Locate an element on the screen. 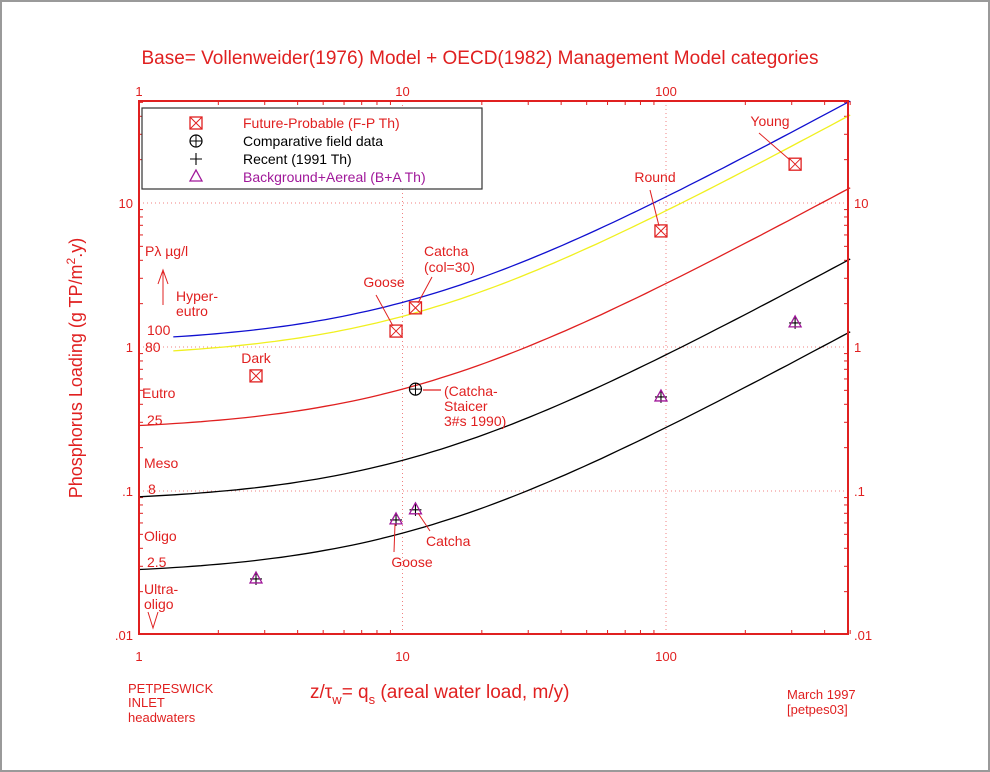 Image resolution: width=990 pixels, height=772 pixels. x-tick-label-bottom: 1 is located at coordinates (138, 656).